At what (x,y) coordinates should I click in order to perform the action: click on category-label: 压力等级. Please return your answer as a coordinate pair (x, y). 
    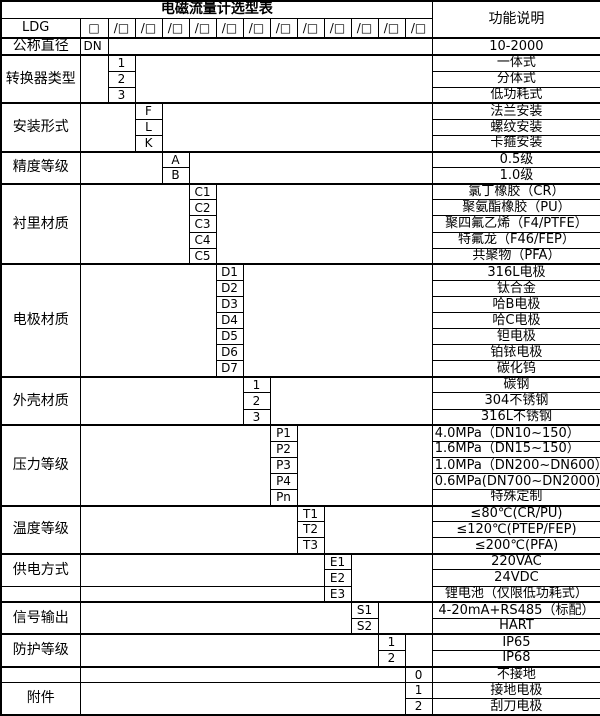
    Looking at the image, I should click on (40, 465).